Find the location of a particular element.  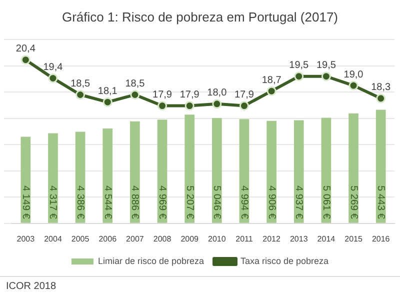

x-tick-label: 2008 is located at coordinates (162, 239).